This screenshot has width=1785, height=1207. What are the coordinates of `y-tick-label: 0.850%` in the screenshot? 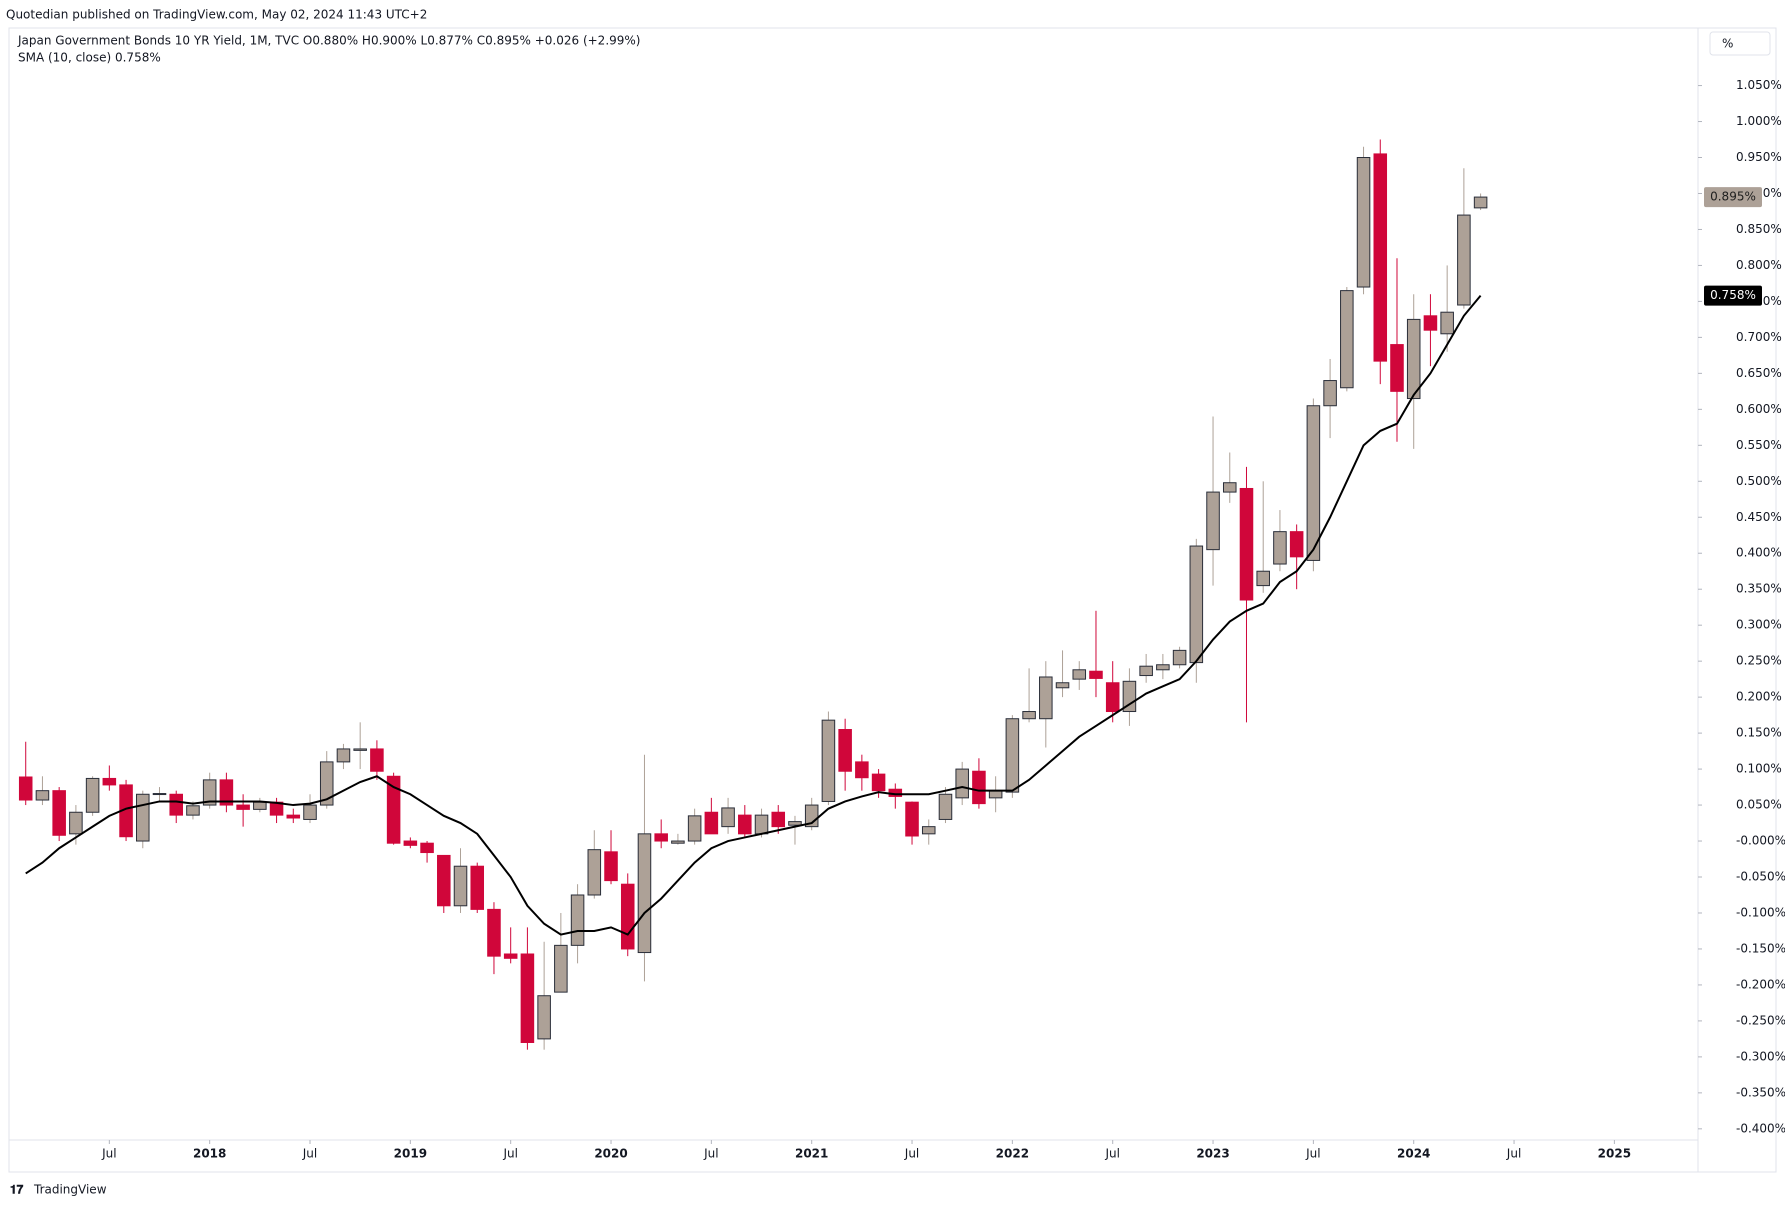 It's located at (1759, 229).